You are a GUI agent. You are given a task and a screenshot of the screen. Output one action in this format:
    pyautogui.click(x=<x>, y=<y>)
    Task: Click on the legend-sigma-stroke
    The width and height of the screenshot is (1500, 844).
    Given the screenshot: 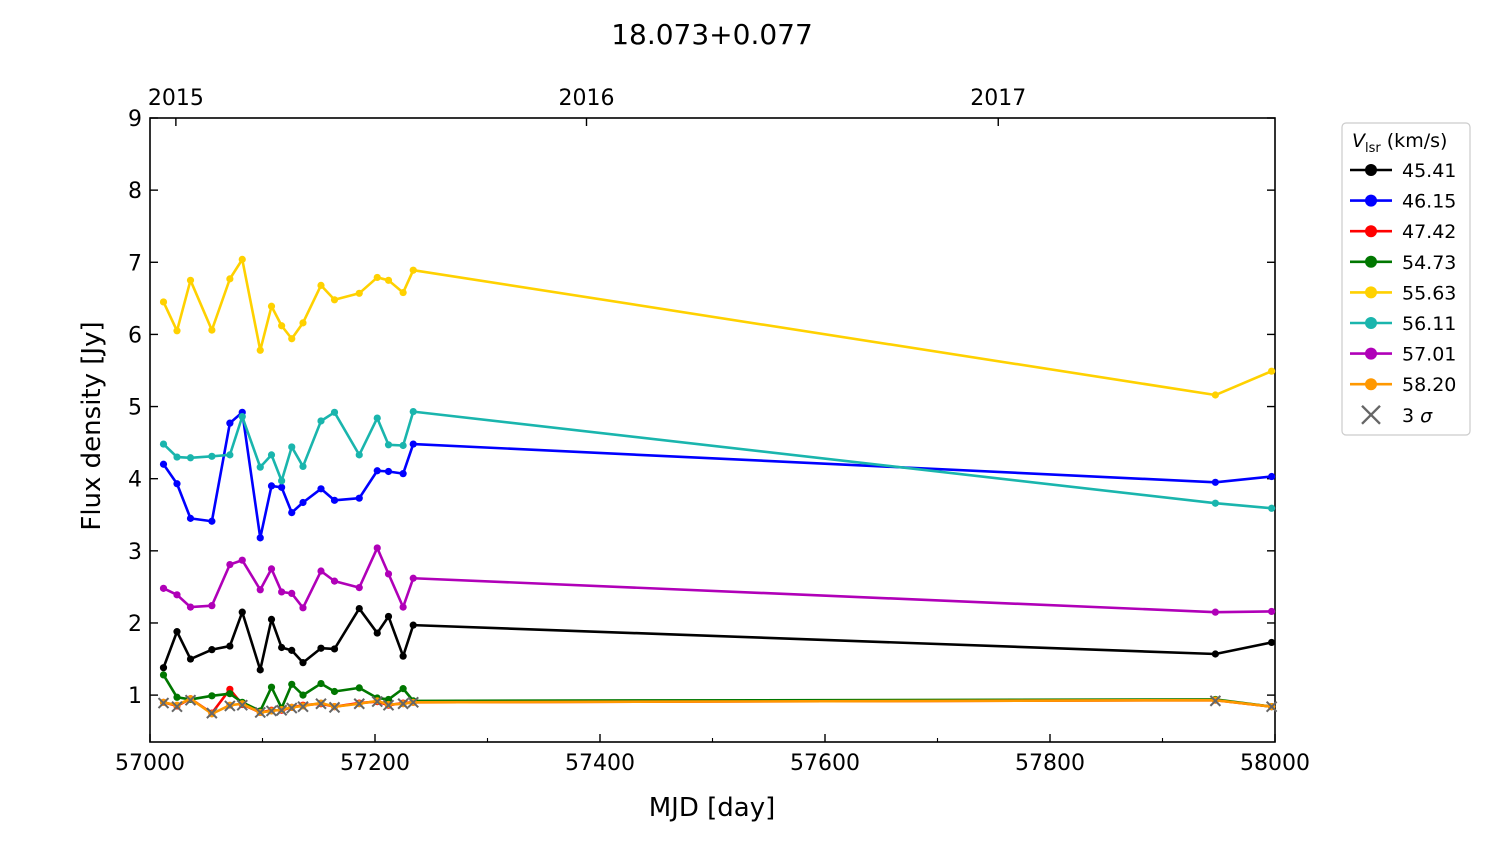 What is the action you would take?
    pyautogui.click(x=1371, y=414)
    